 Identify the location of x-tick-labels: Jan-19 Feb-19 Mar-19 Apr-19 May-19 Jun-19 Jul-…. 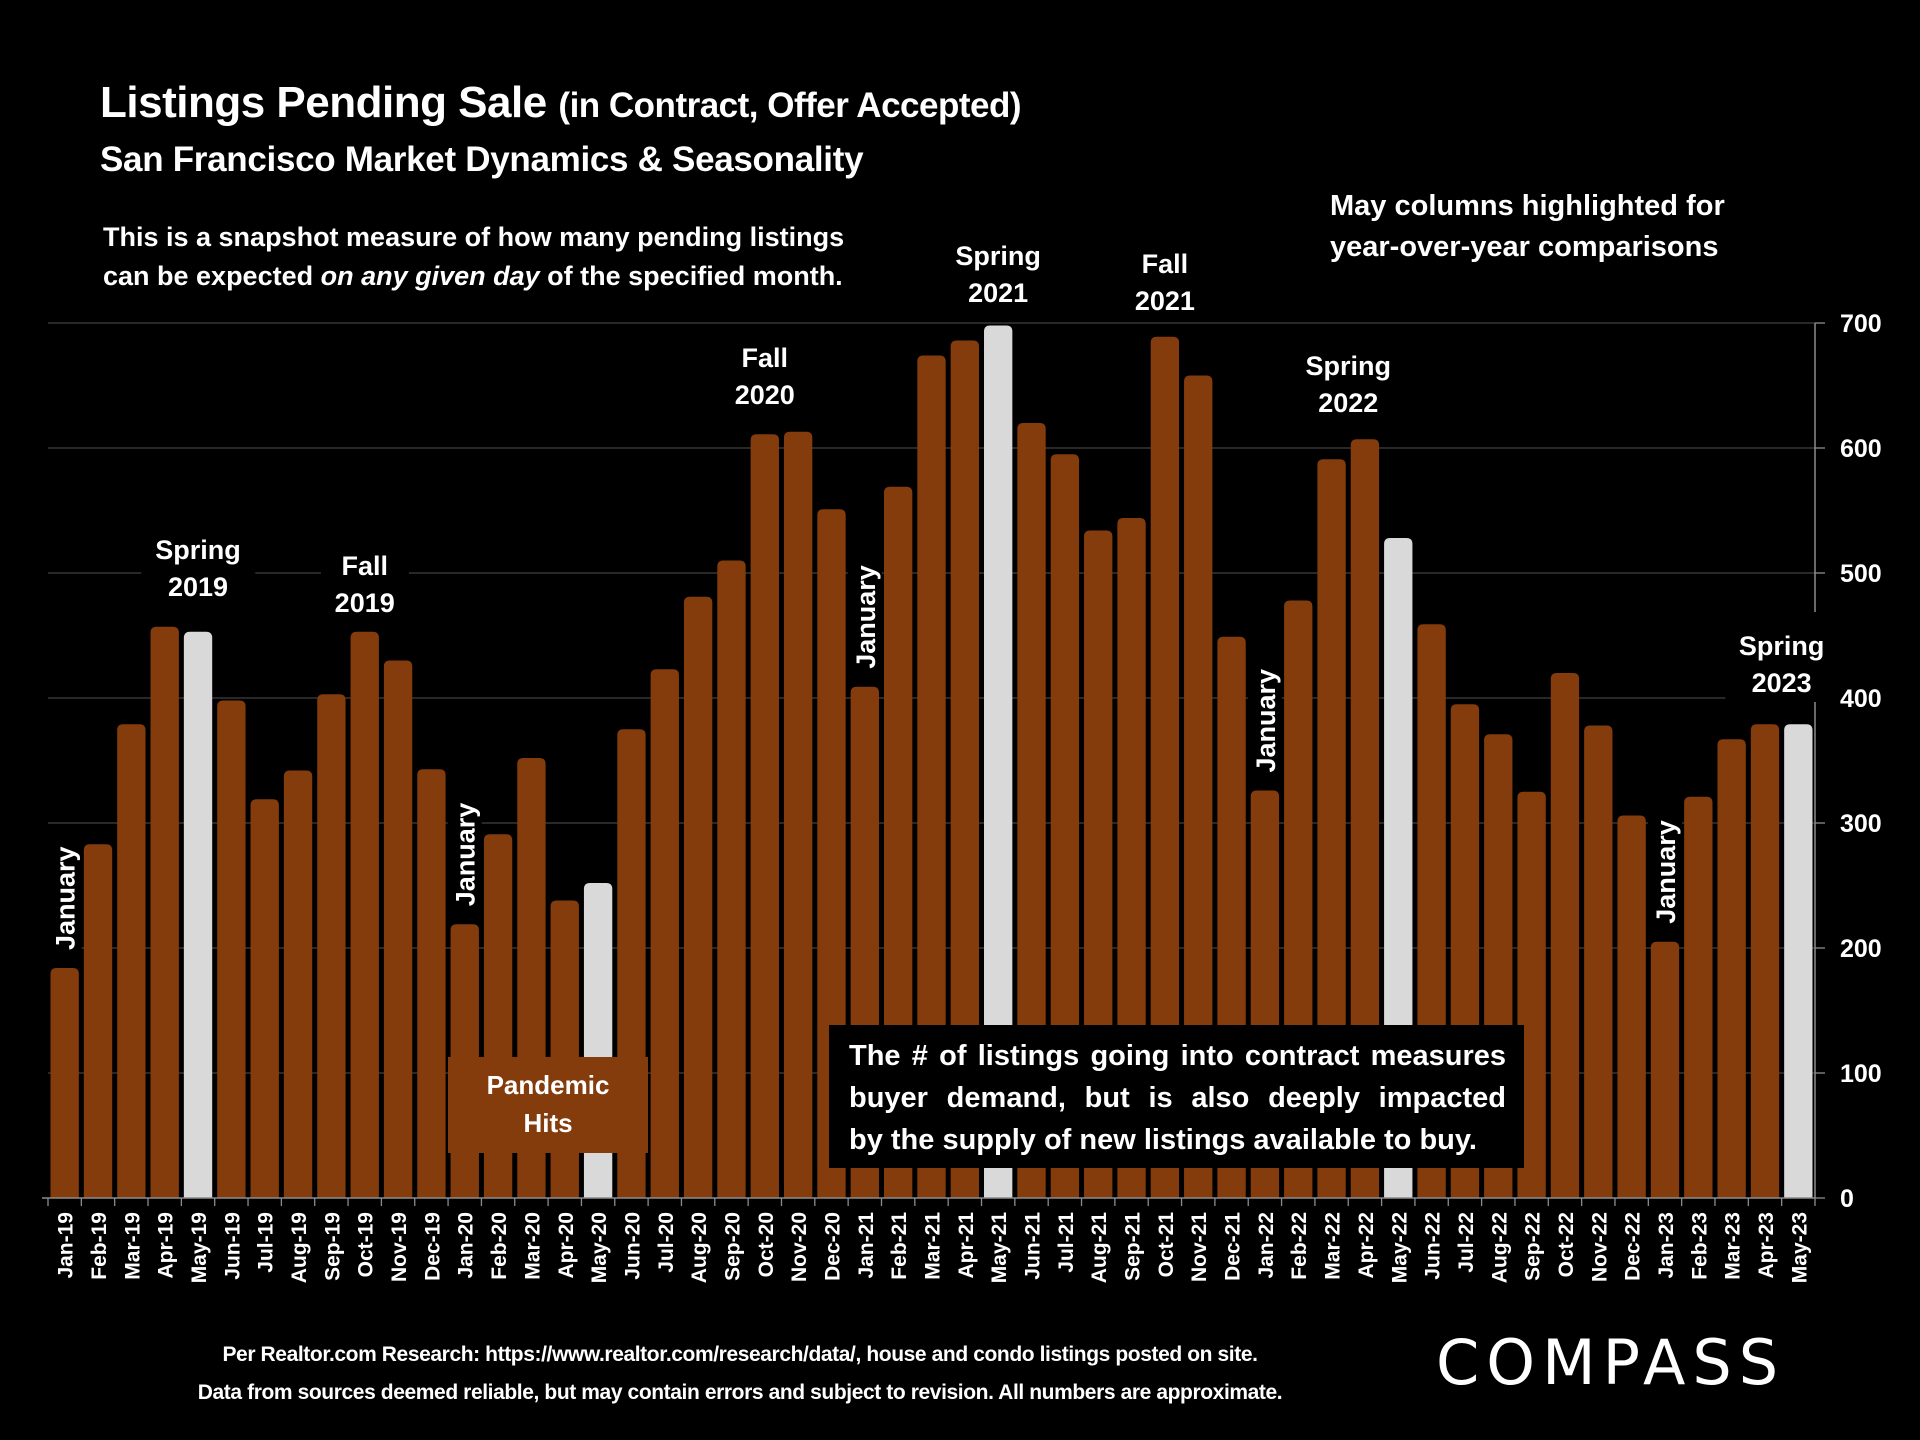
(933, 1248).